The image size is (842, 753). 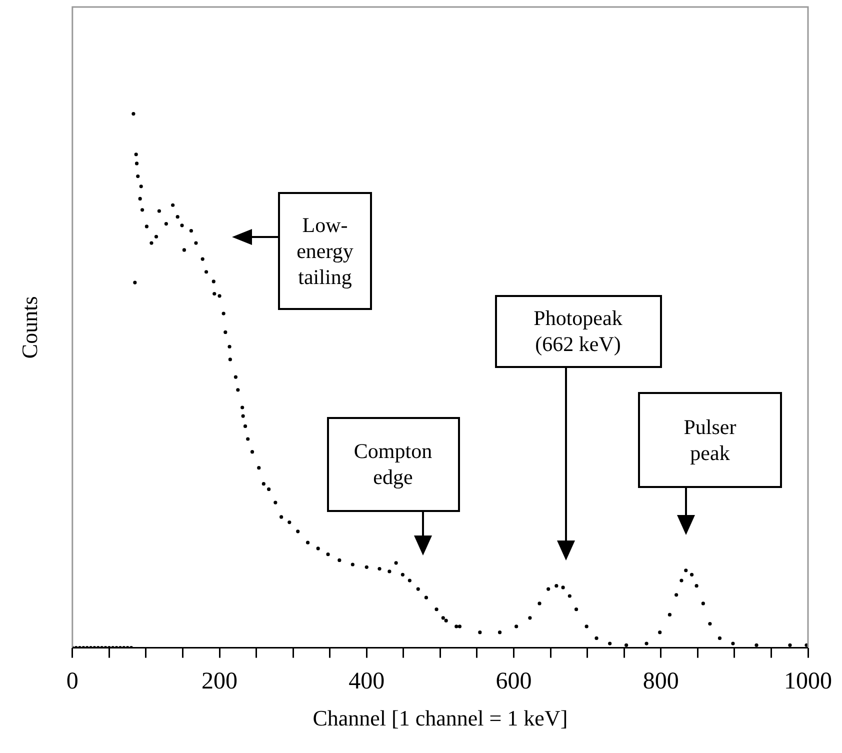 I want to click on x-tick-label: 1000, so click(x=808, y=681).